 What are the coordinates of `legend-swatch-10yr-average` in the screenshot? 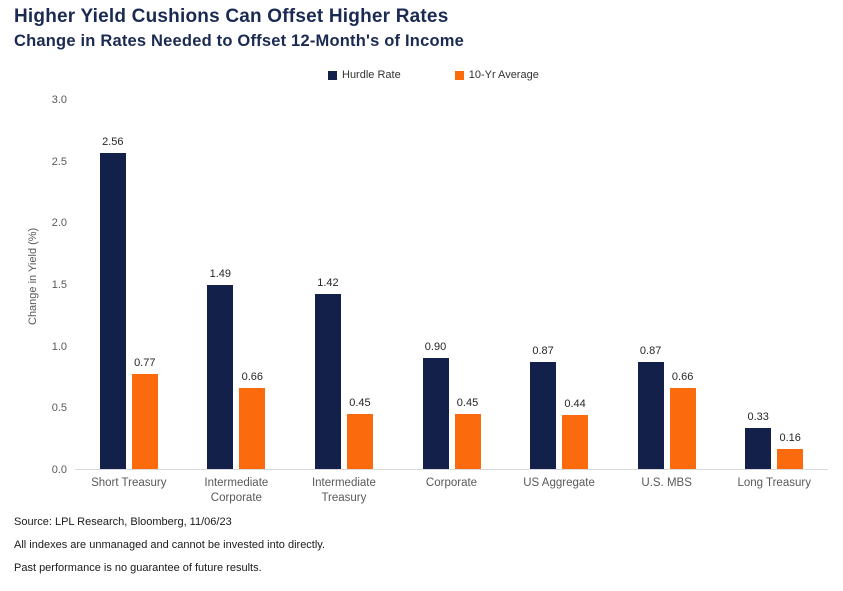 It's located at (459, 75).